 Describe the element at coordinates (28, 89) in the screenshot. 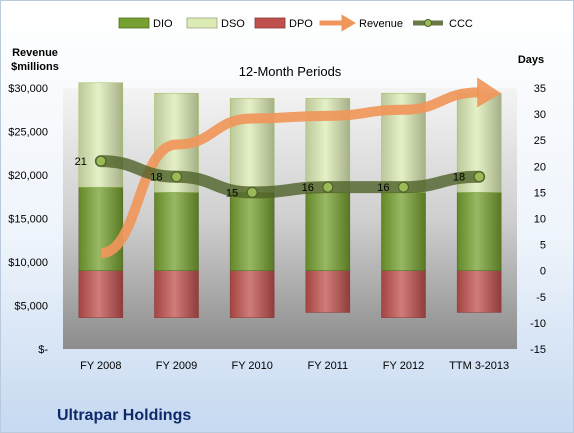

I see `left-tick-label: $30,000` at that location.